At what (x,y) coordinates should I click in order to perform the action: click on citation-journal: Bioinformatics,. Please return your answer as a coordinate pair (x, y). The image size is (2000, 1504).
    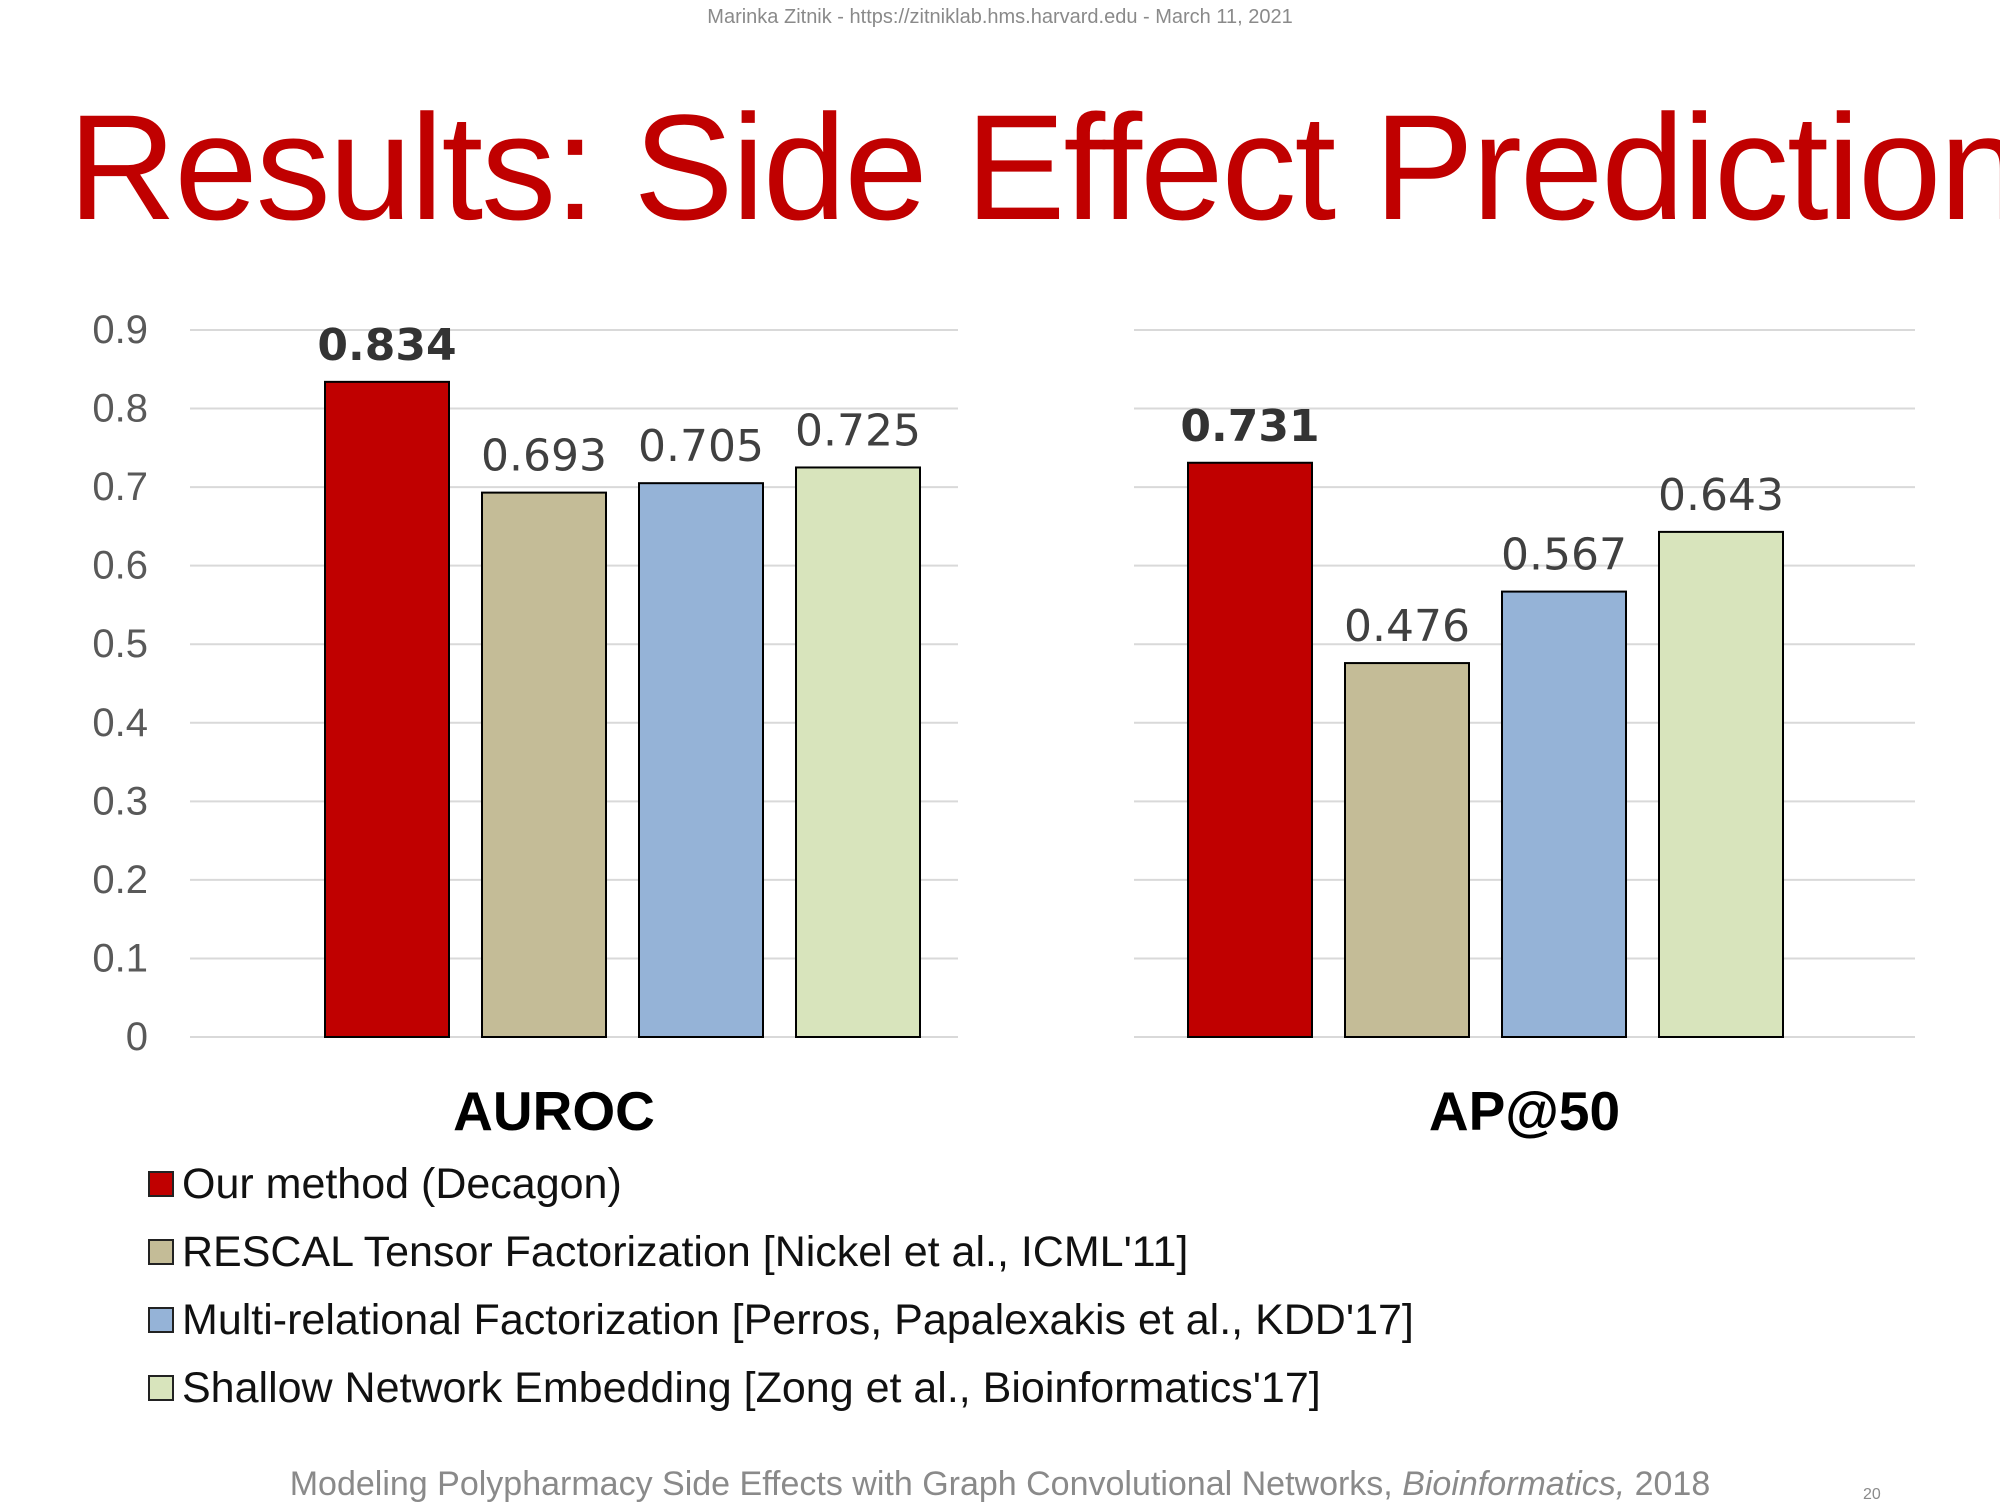
    Looking at the image, I should click on (1514, 1484).